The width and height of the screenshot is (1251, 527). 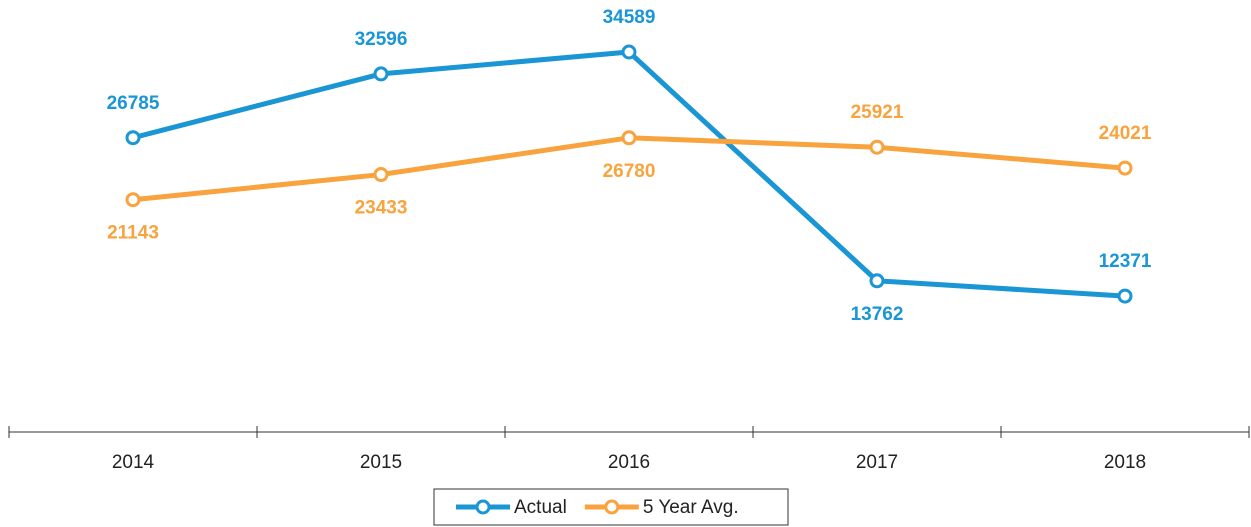 What do you see at coordinates (1125, 261) in the screenshot?
I see `data-label: 12371` at bounding box center [1125, 261].